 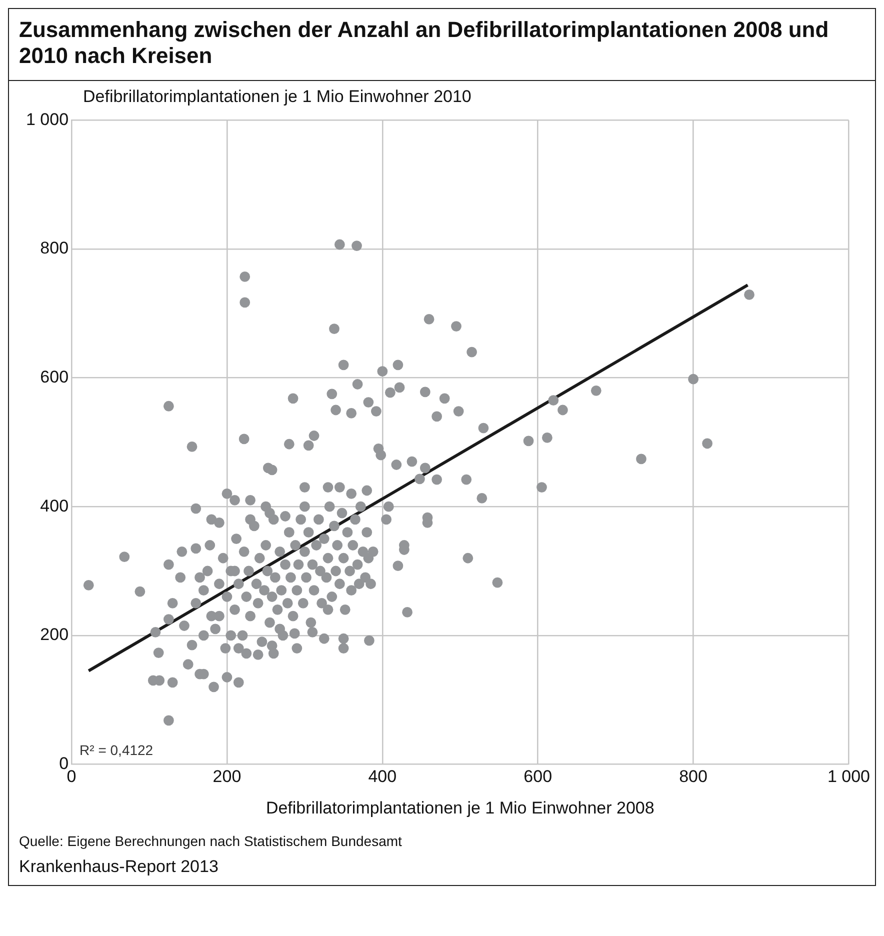 I want to click on chart-title: Zusammenhang zwischen der Anzahl an Defibrillatorimplantationen 2008 und 2010 nach Kreisen, so click(x=442, y=45).